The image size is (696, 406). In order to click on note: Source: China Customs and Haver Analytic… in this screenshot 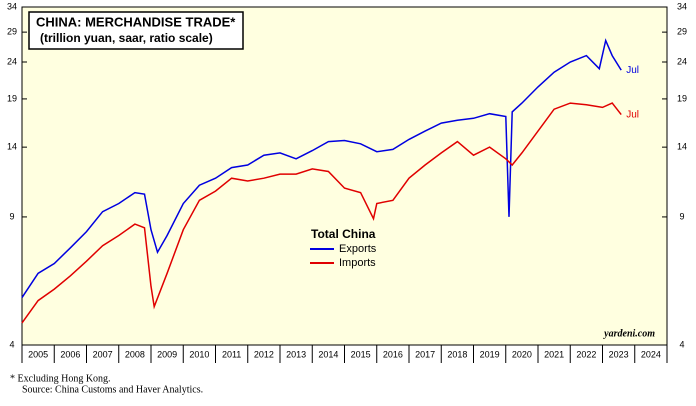, I will do `click(112, 389)`.